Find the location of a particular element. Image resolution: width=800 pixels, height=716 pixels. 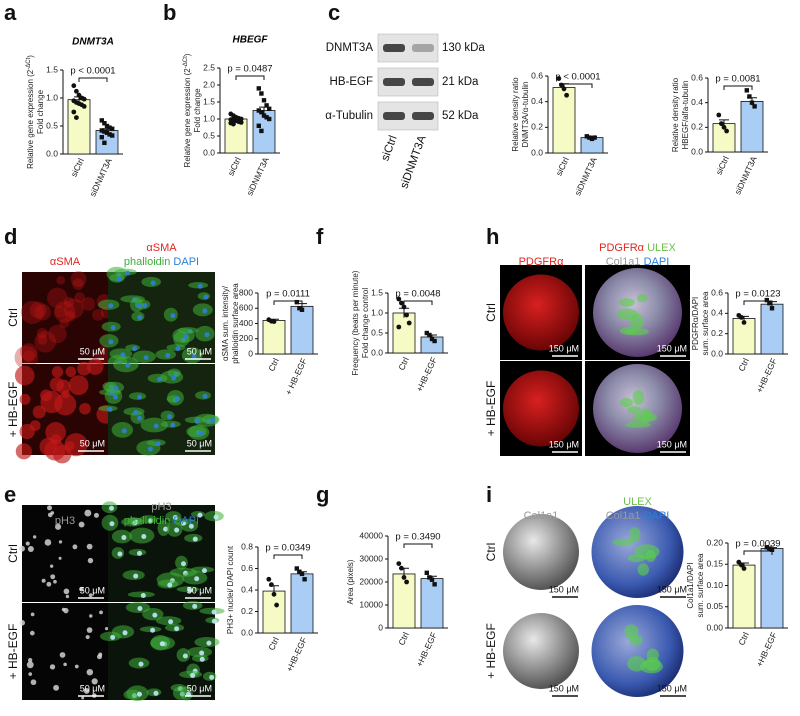

image-sphere is located at coordinates (637, 651).